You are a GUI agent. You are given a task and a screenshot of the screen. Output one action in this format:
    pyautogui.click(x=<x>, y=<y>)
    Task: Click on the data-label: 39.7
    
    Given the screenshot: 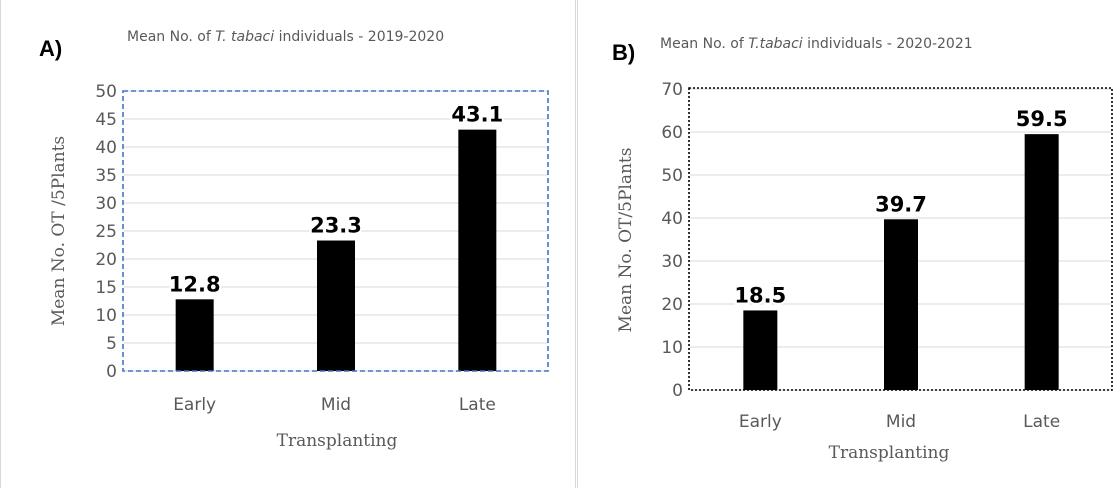 What is the action you would take?
    pyautogui.click(x=901, y=204)
    